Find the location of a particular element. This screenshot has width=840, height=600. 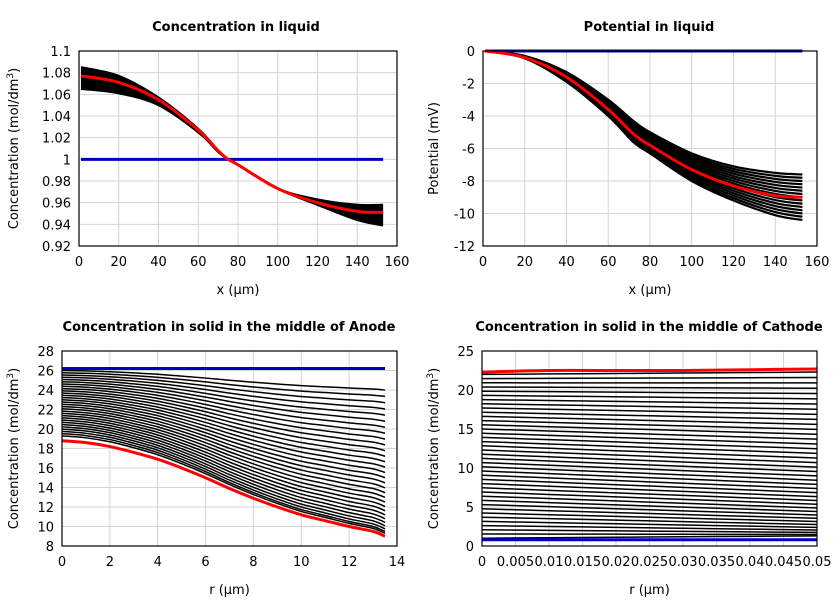

x-tick-label: 10 is located at coordinates (301, 562).